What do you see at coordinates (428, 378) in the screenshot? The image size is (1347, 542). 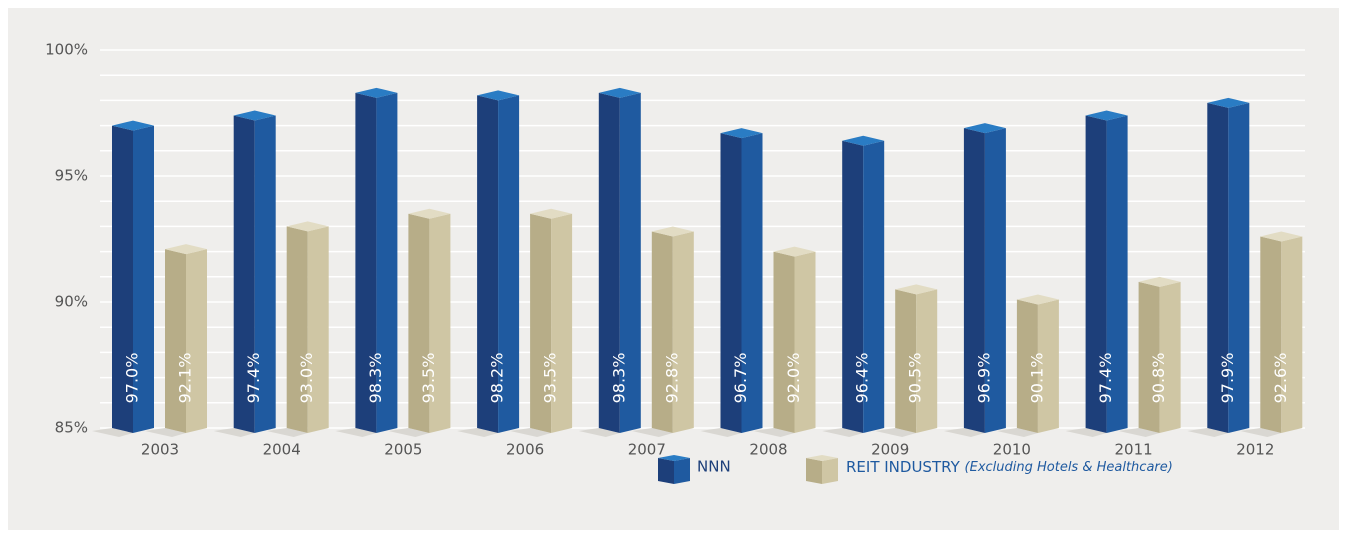 I see `value-label: 93.5%` at bounding box center [428, 378].